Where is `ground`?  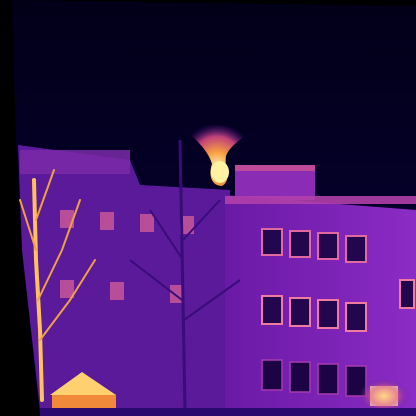 ground is located at coordinates (228, 412).